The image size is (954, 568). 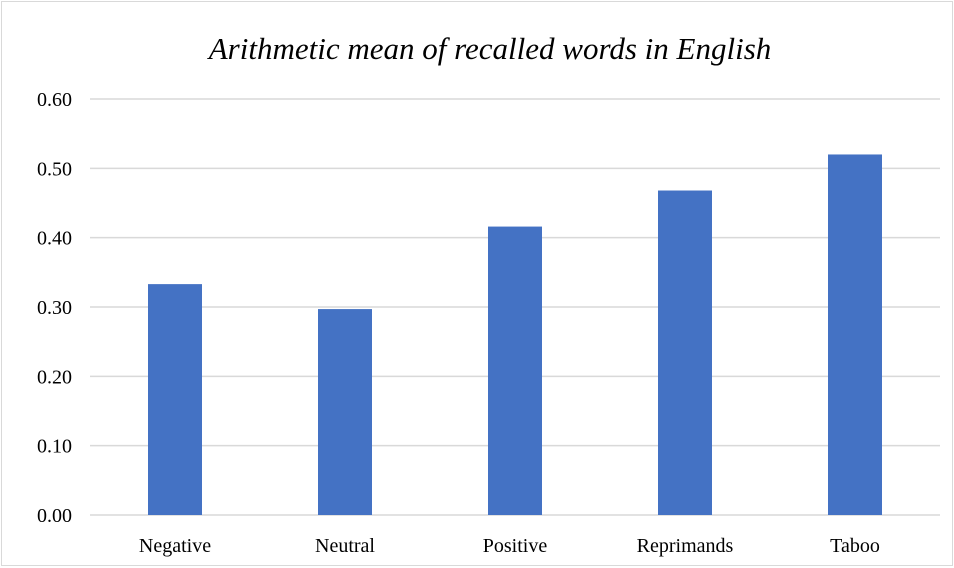 What do you see at coordinates (855, 334) in the screenshot?
I see `bar-taboo` at bounding box center [855, 334].